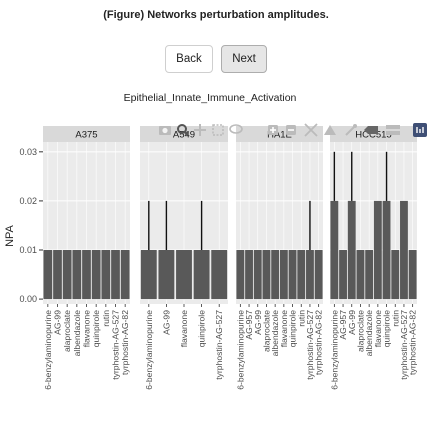  Describe the element at coordinates (273, 130) in the screenshot. I see `zoom-in-icon` at that location.